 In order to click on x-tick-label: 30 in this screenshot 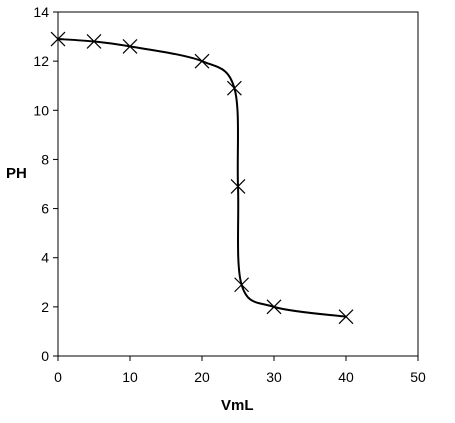, I will do `click(274, 377)`.